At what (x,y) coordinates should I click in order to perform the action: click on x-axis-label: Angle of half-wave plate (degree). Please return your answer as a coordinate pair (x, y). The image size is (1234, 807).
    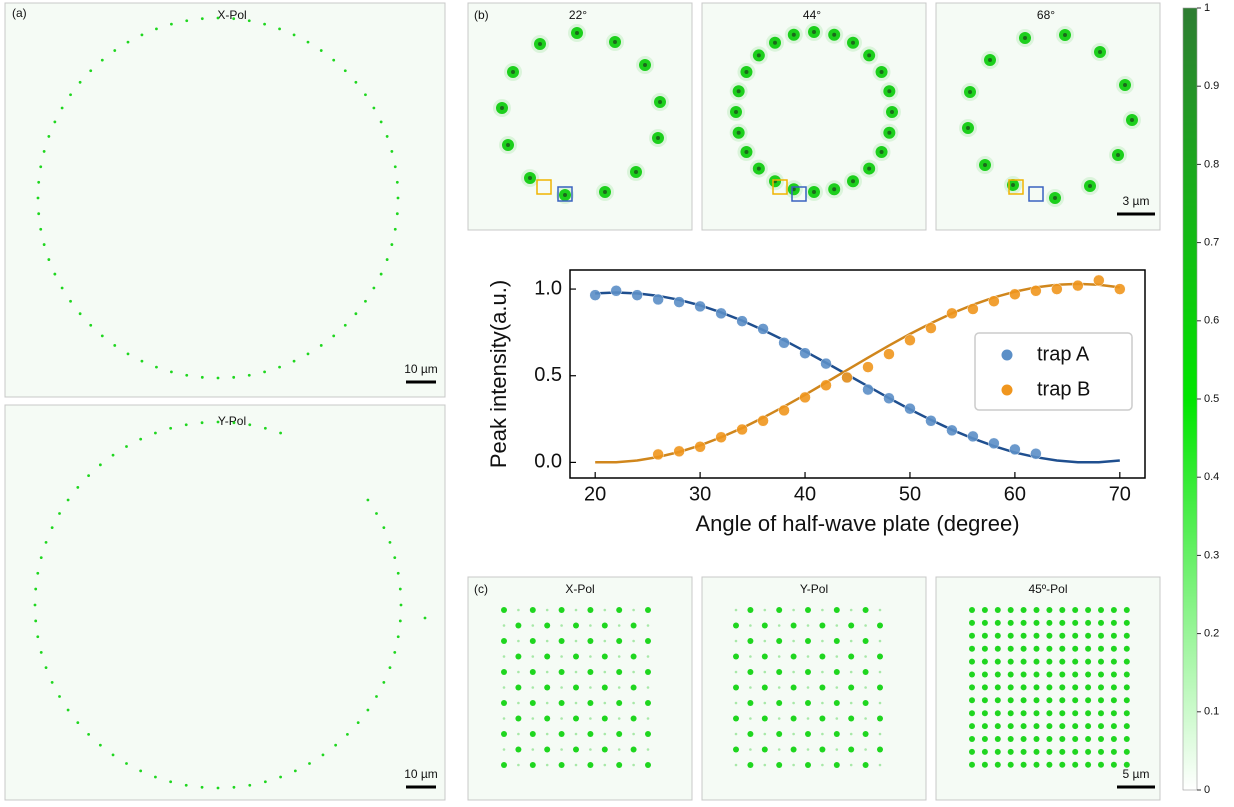
    Looking at the image, I should click on (857, 523).